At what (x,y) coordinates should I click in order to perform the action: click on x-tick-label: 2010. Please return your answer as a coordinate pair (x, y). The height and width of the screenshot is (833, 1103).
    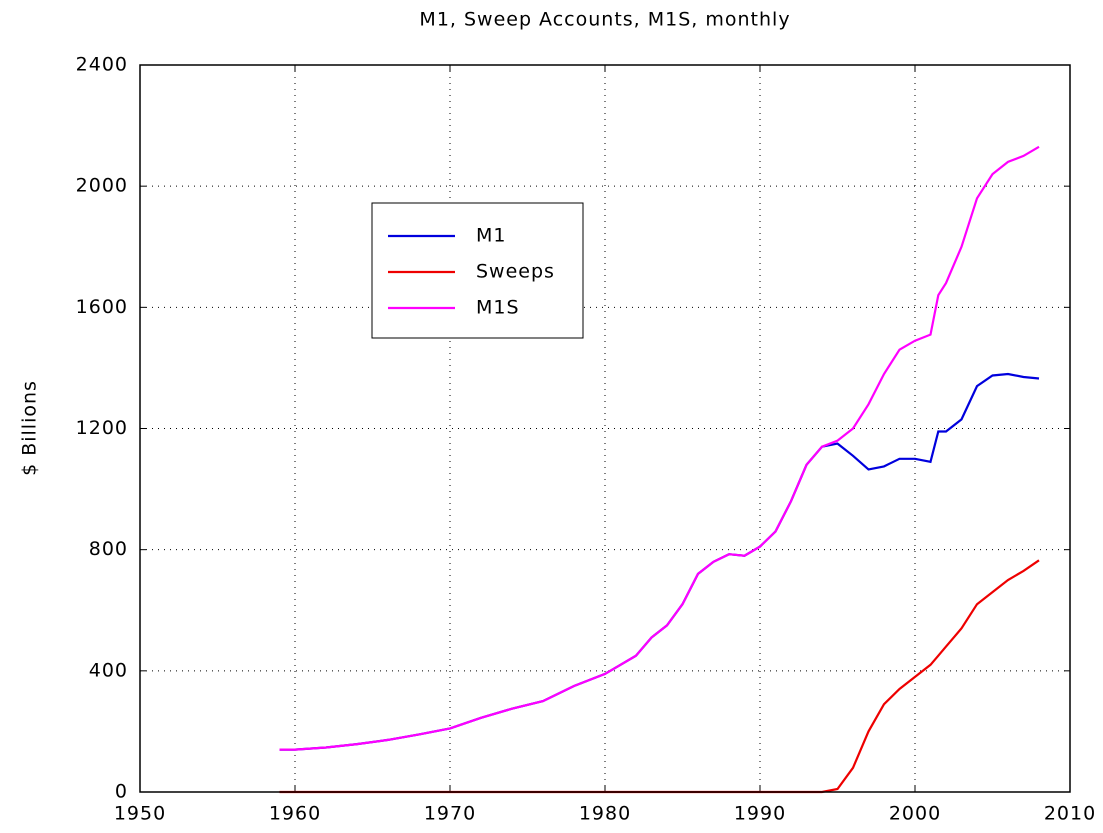
    Looking at the image, I should click on (1070, 814).